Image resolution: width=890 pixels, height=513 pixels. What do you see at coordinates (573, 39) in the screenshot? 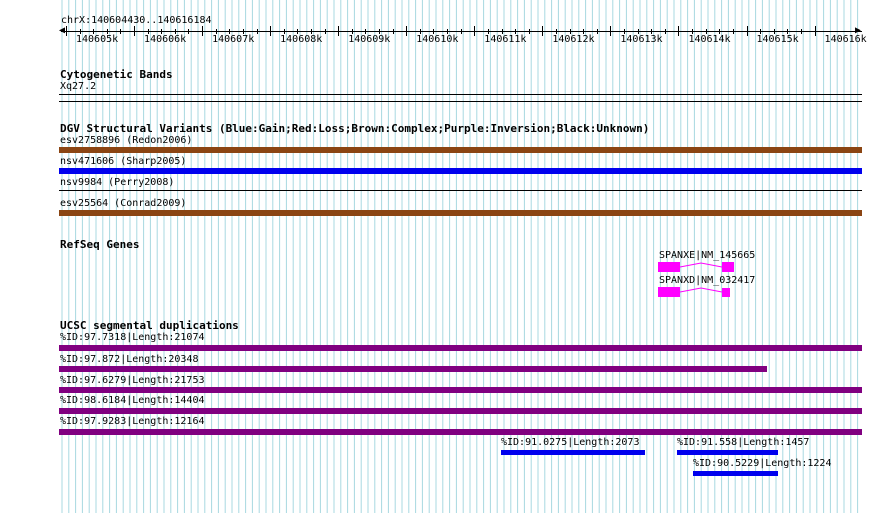
I see `ruler-tick-label: 140612k` at bounding box center [573, 39].